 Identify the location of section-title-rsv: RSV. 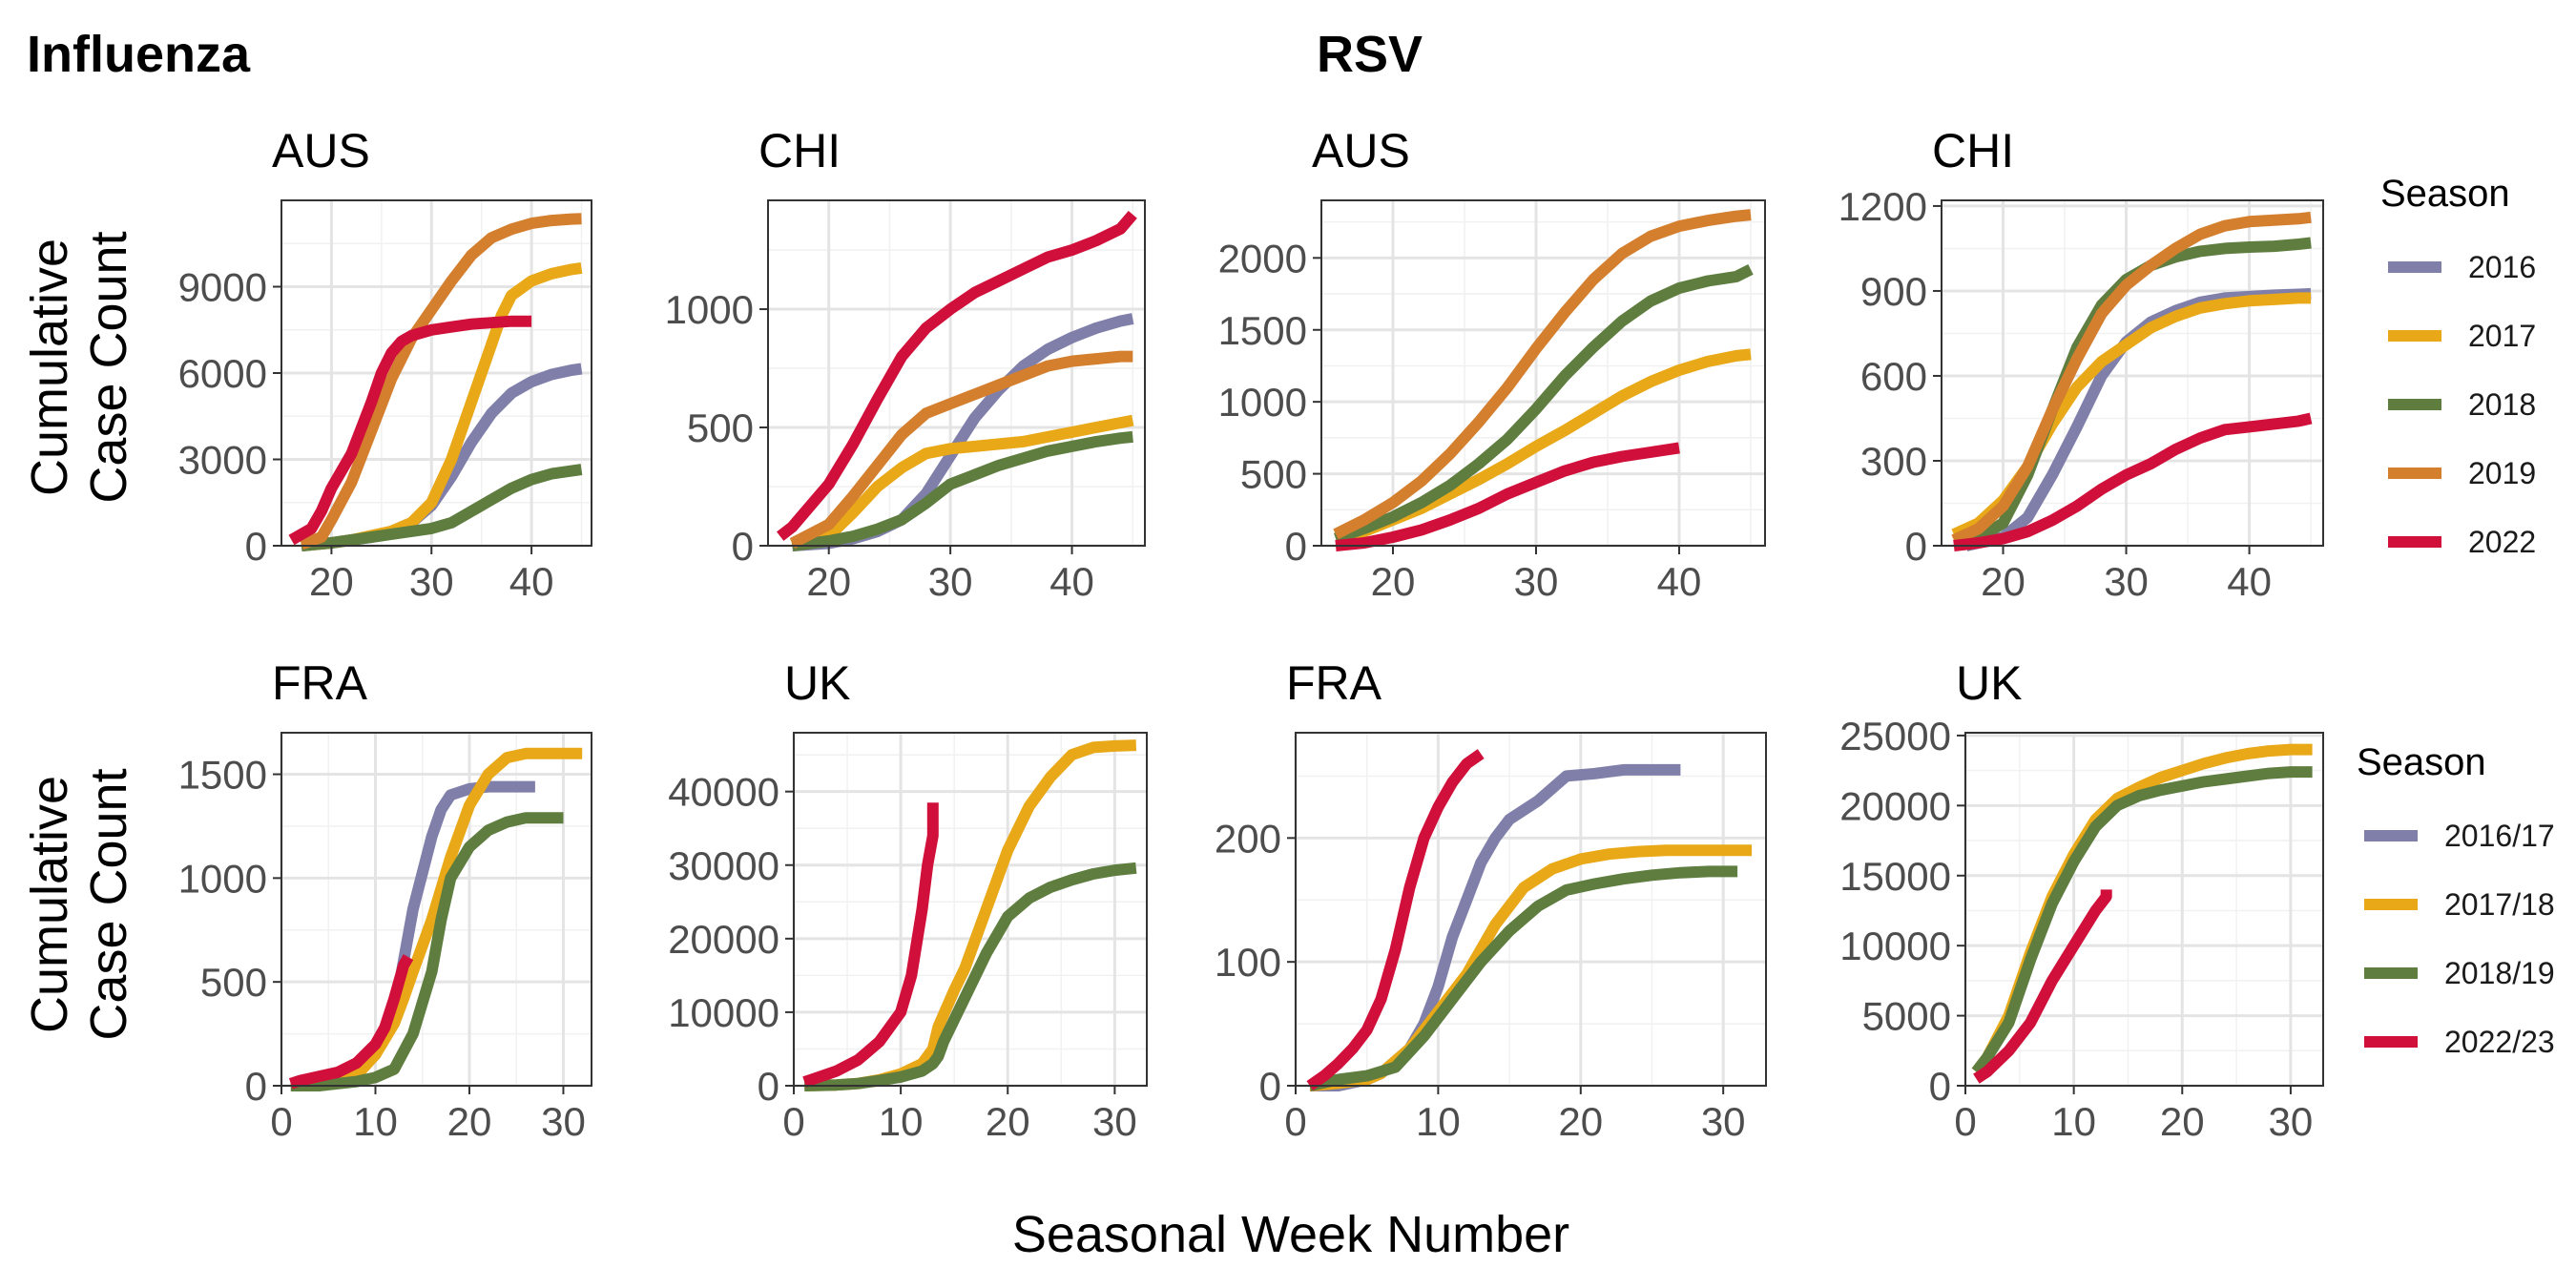
(1370, 54).